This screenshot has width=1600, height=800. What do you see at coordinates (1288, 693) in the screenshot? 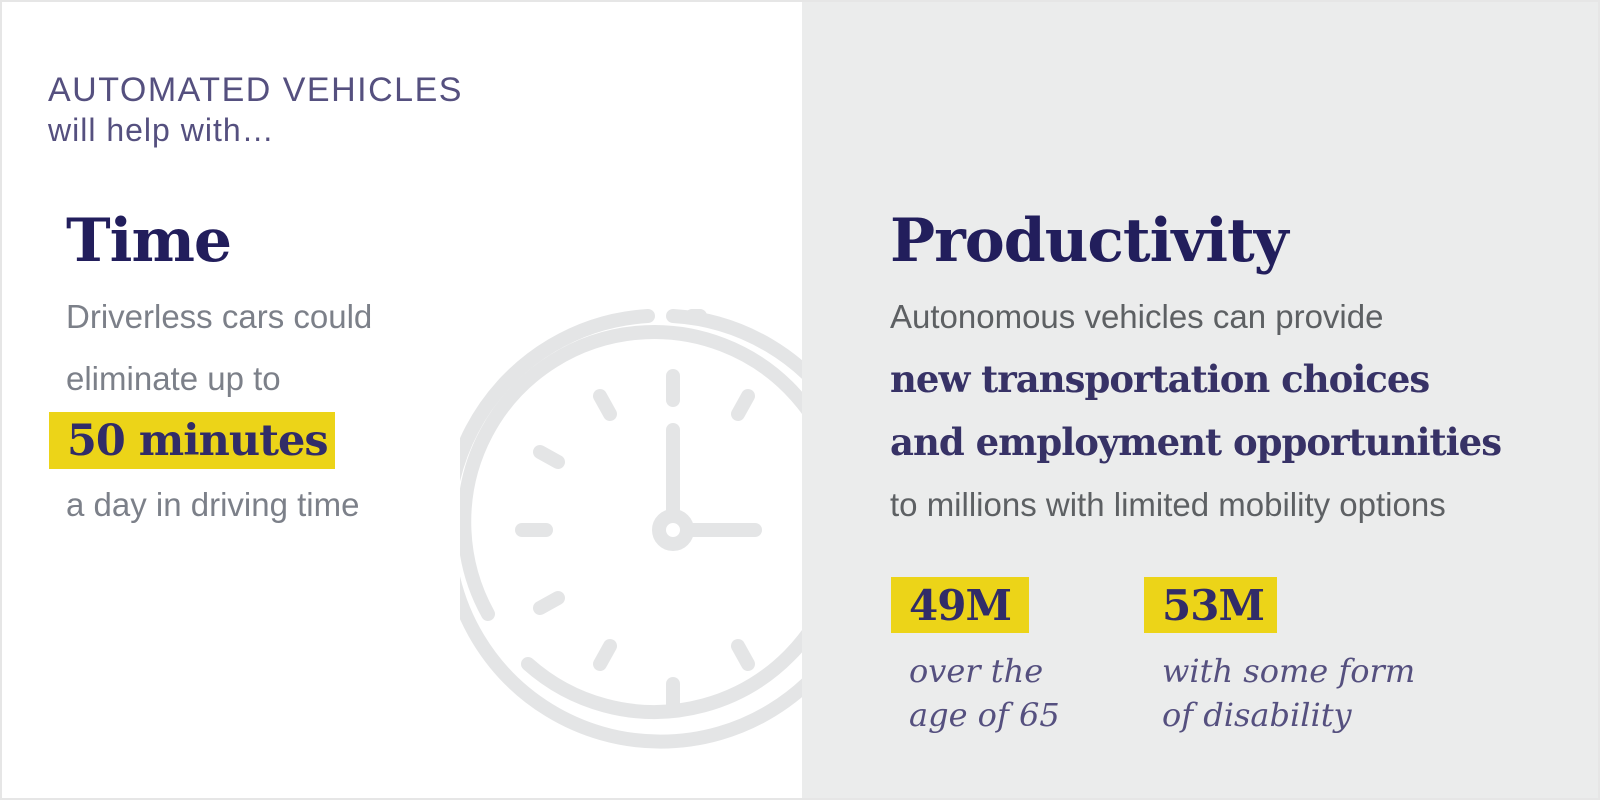
I see `stat-disability-caption: with some form of disability` at bounding box center [1288, 693].